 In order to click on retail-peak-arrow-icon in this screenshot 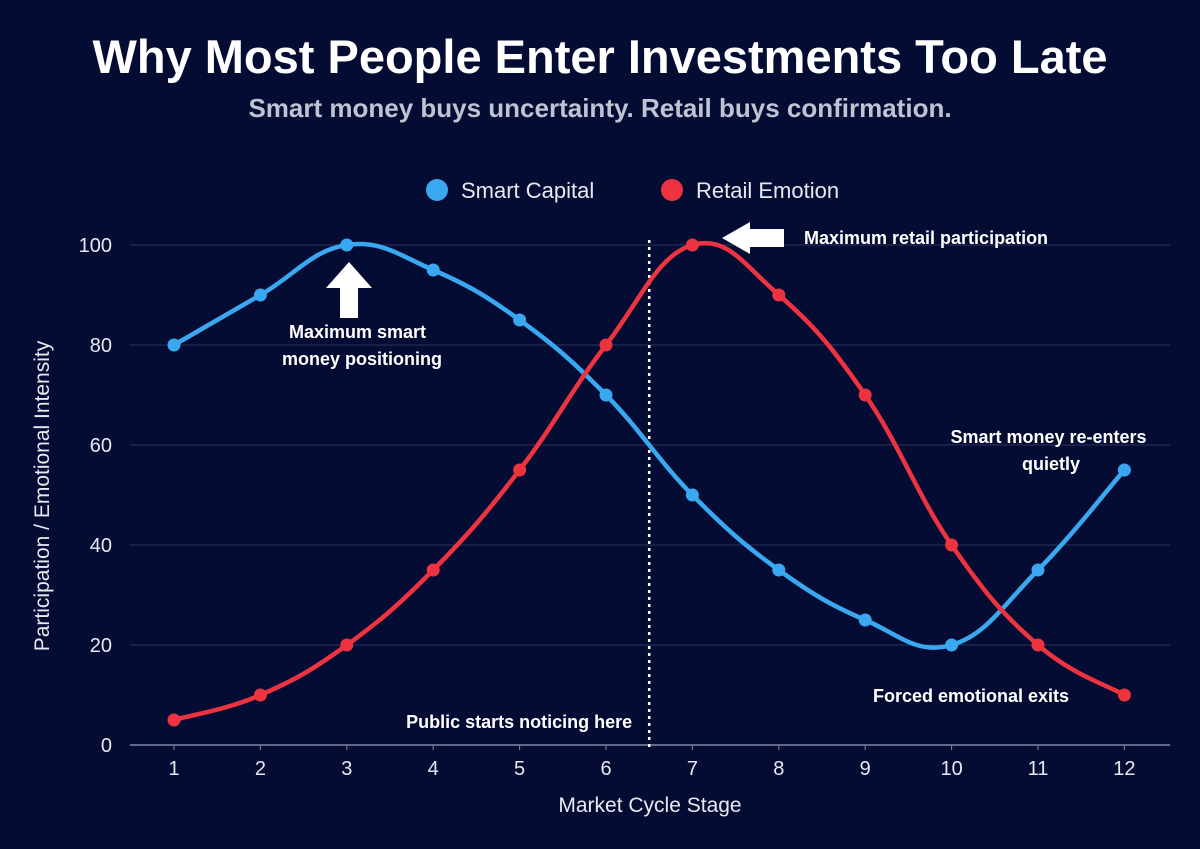, I will do `click(753, 238)`.